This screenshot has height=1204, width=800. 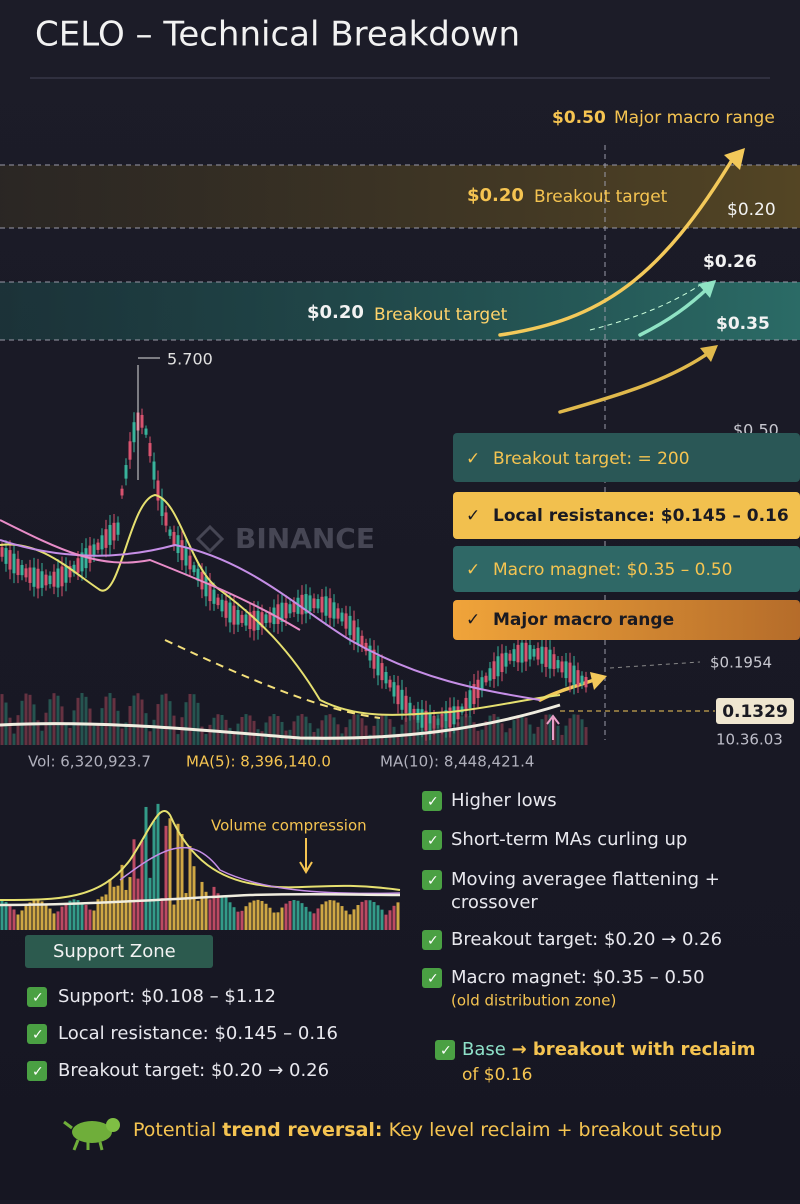 What do you see at coordinates (601, 197) in the screenshot?
I see `level-label: Breakout target` at bounding box center [601, 197].